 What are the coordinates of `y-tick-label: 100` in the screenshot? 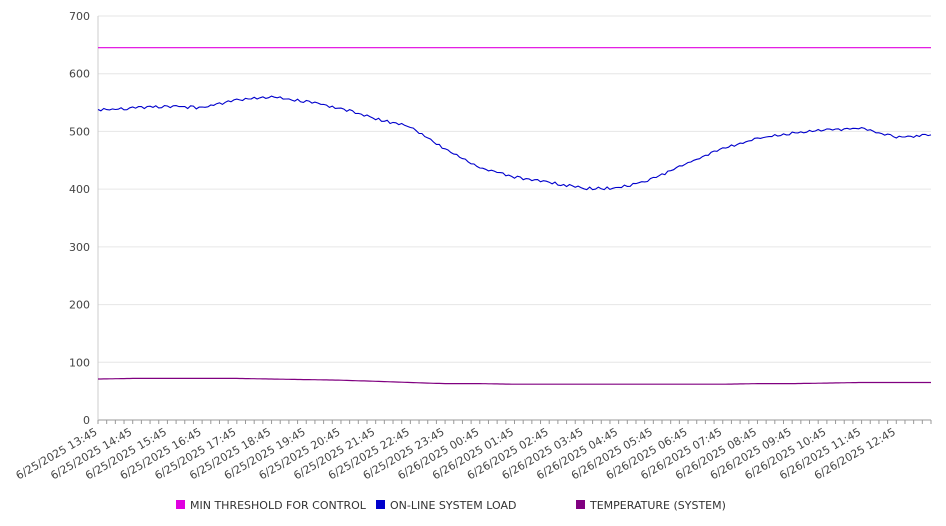 It's located at (79, 362).